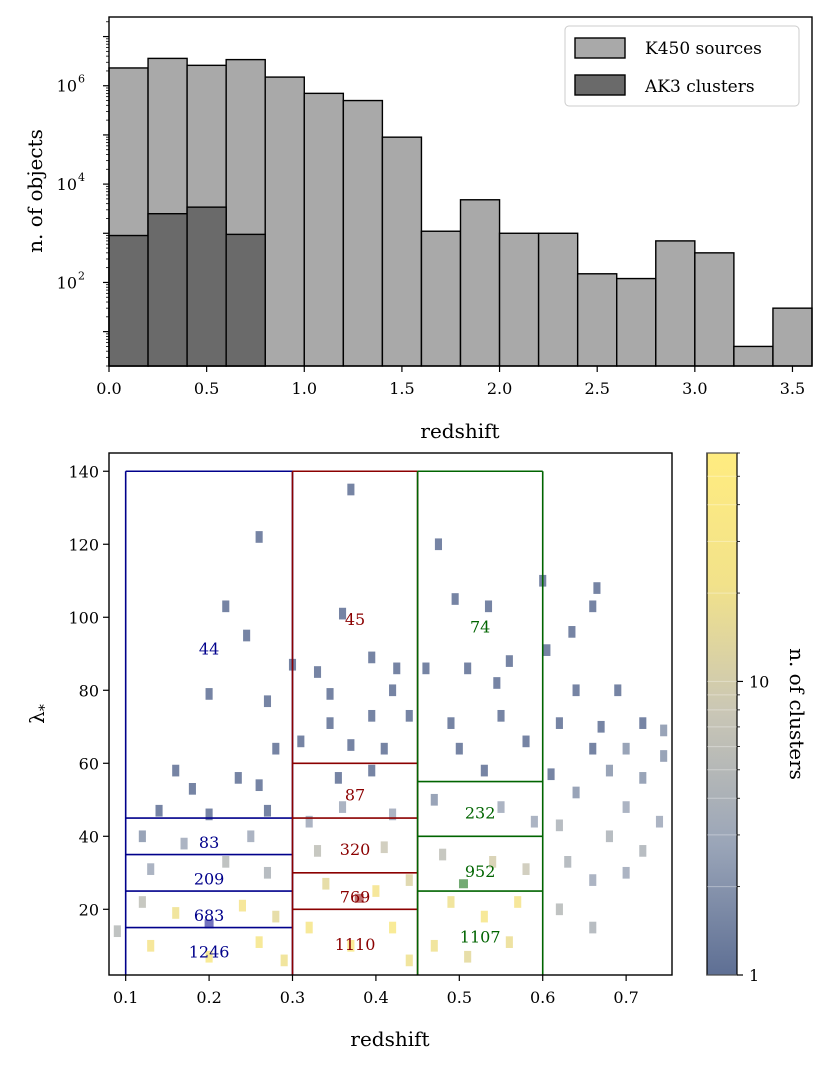  I want to click on legend-swatch-ak3, so click(600, 85).